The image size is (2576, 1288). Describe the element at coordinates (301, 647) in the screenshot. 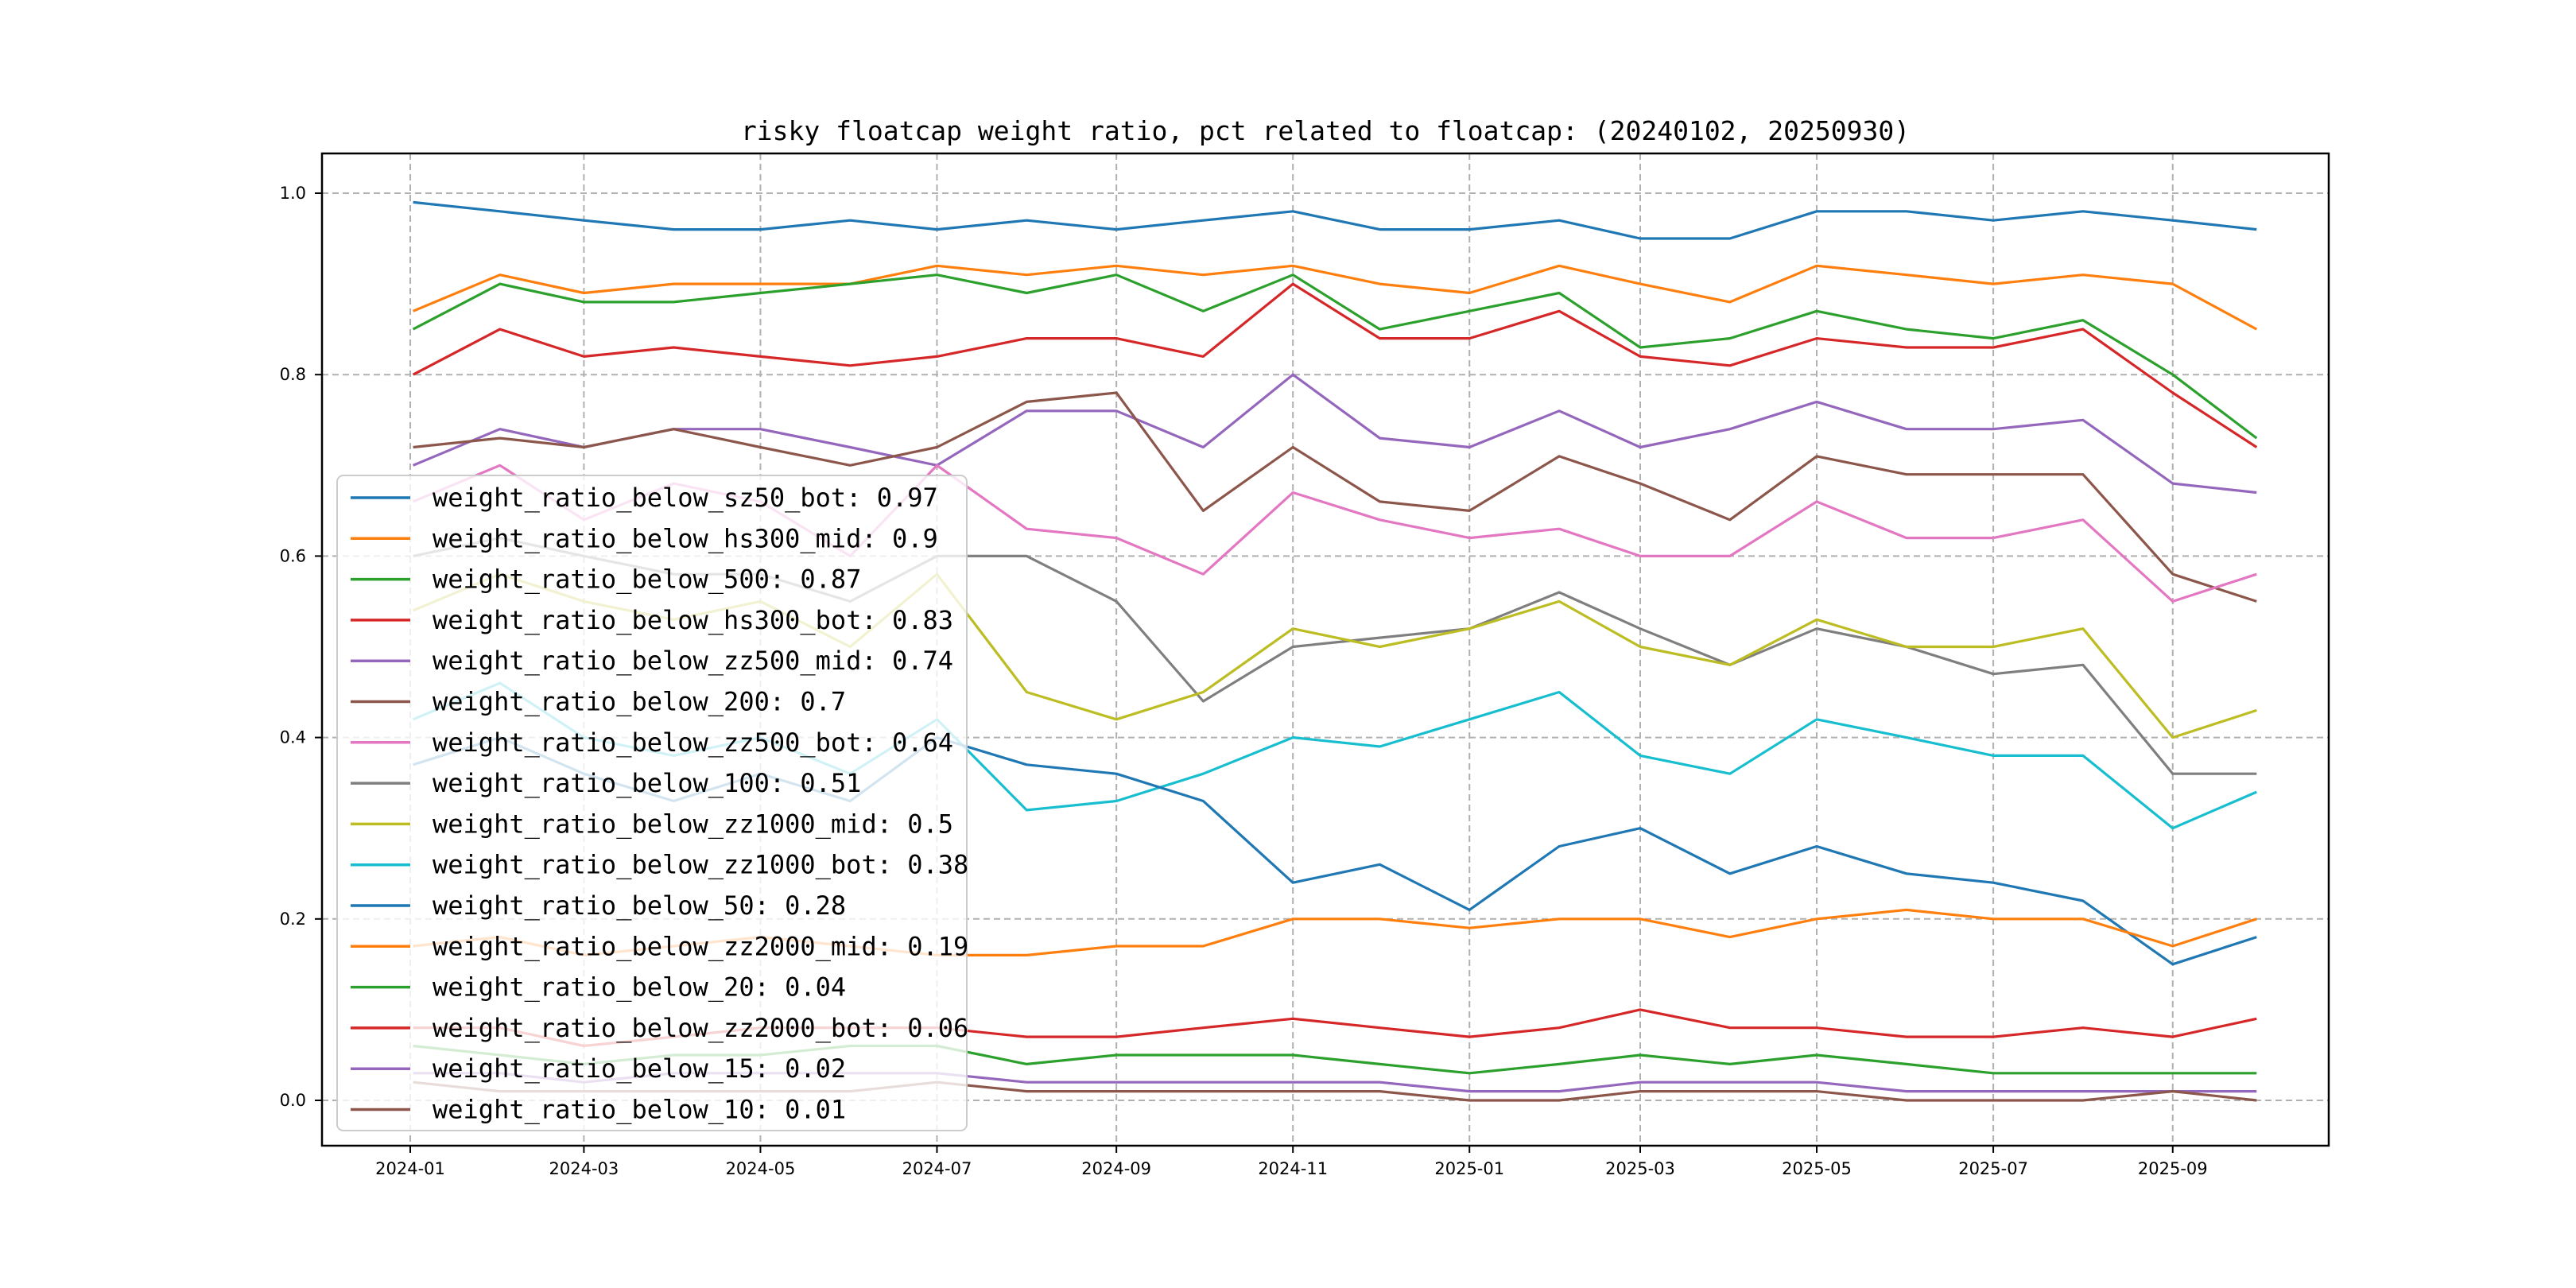

I see `y-axis: 0.0 0.2 0.4 0.6 0.8 1.0` at that location.